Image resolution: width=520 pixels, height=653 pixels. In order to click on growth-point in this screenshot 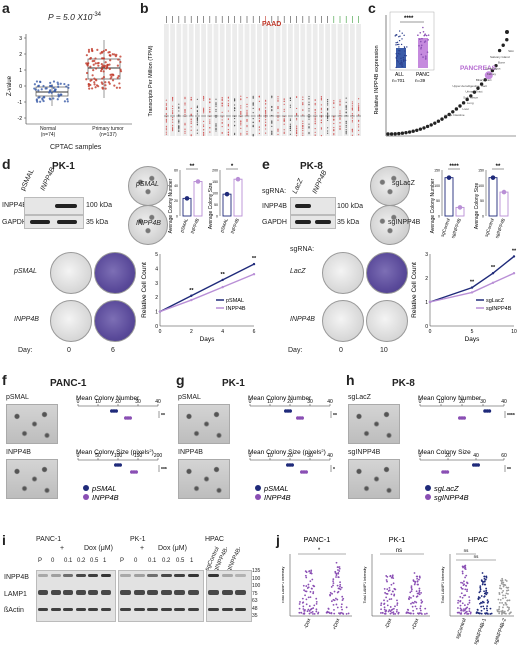, I will do `click(191, 295)`.